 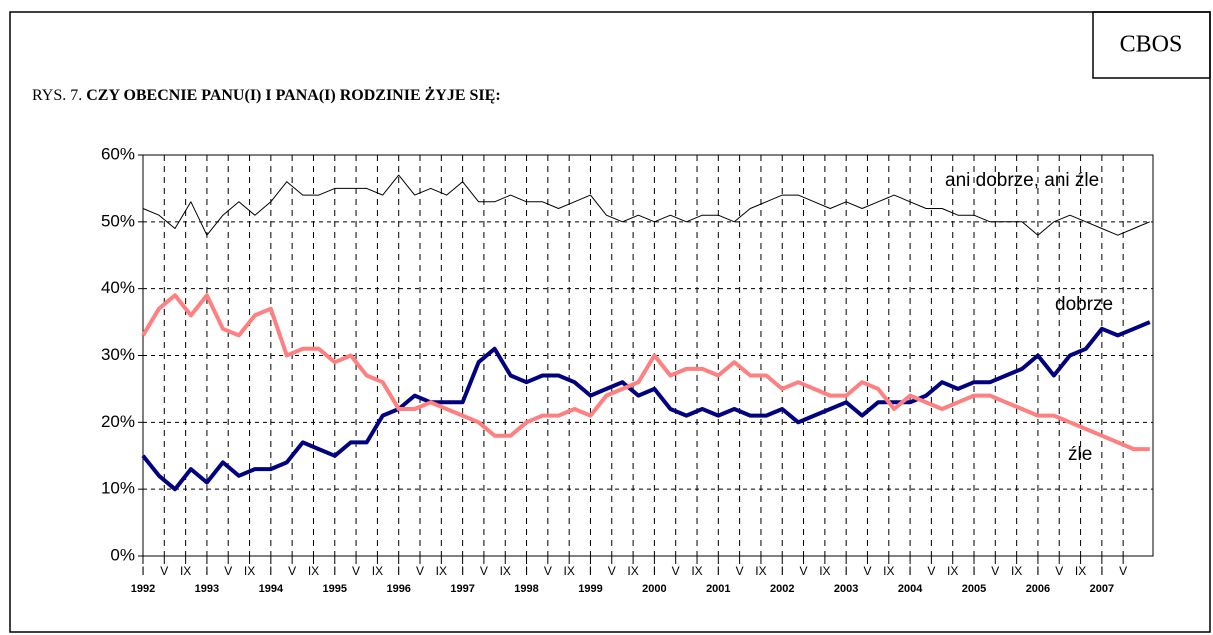 What do you see at coordinates (122, 554) in the screenshot?
I see `y-tick-label: 0%` at bounding box center [122, 554].